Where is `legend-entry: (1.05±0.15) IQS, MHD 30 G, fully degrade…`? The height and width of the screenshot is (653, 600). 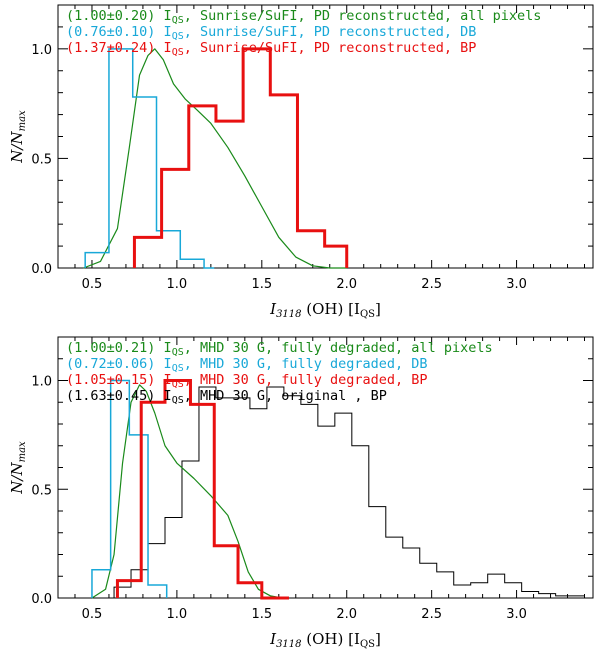 legend-entry: (1.05±0.15) IQS, MHD 30 G, fully degrade… is located at coordinates (247, 381).